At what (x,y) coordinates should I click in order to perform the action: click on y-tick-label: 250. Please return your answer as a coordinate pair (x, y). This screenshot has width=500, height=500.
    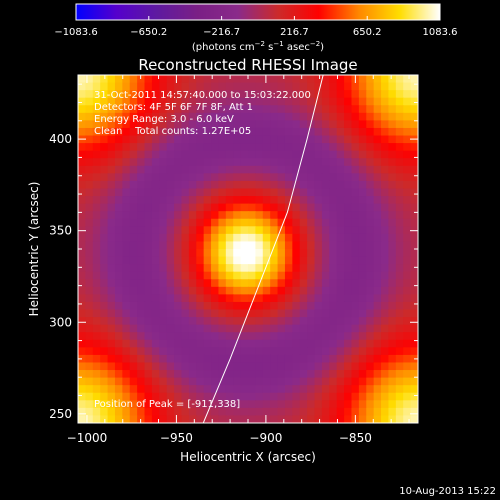
    Looking at the image, I should click on (60, 414).